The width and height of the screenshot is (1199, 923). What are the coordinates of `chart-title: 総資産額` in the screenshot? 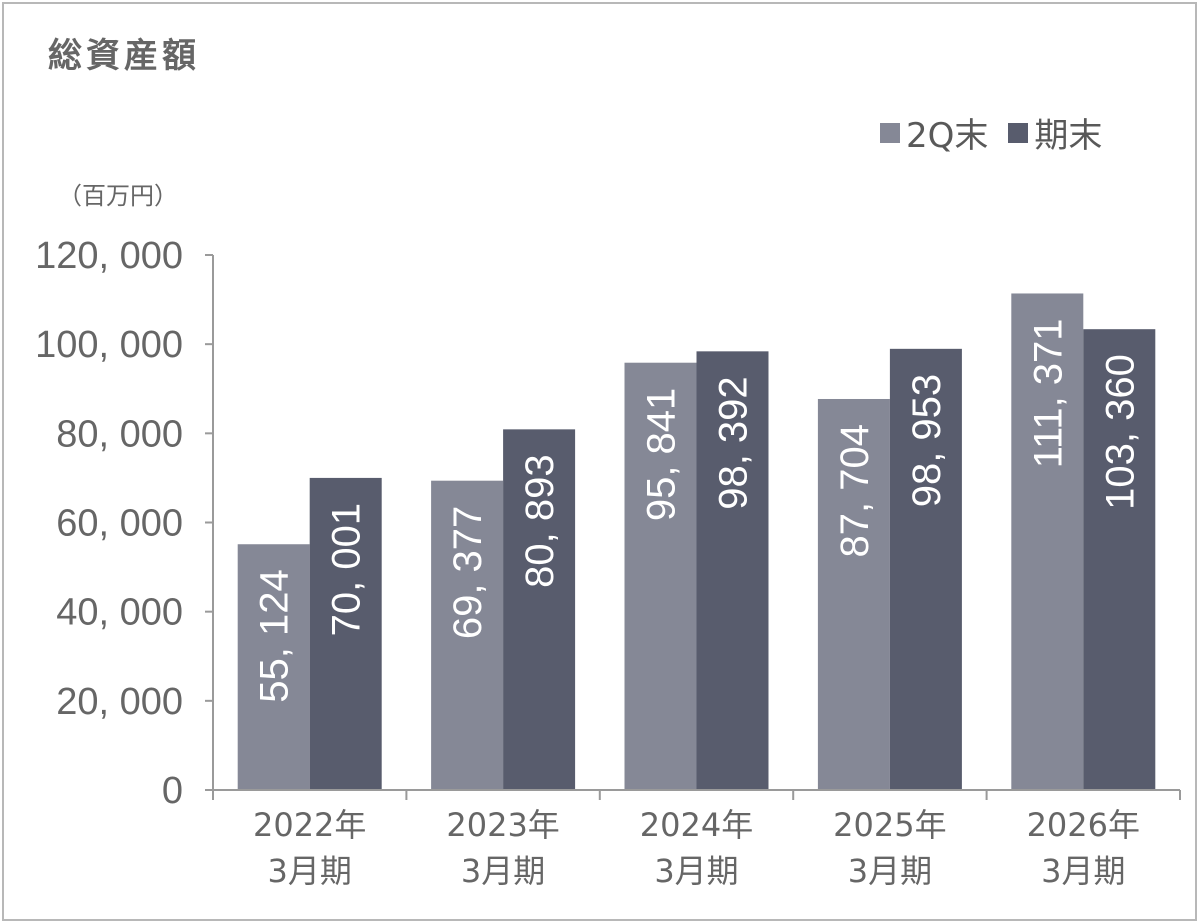 It's located at (124, 56).